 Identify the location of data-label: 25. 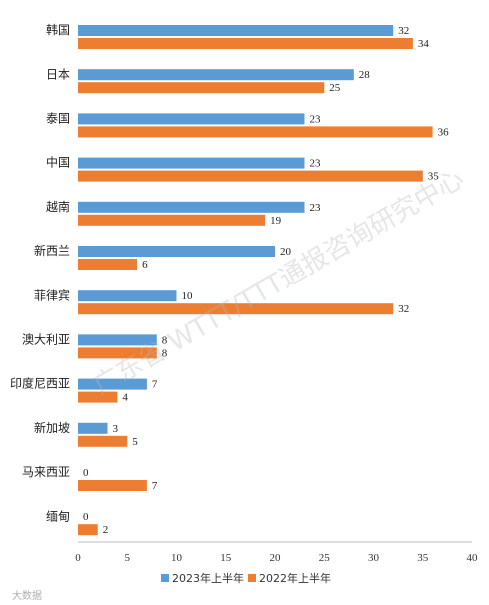
(335, 88).